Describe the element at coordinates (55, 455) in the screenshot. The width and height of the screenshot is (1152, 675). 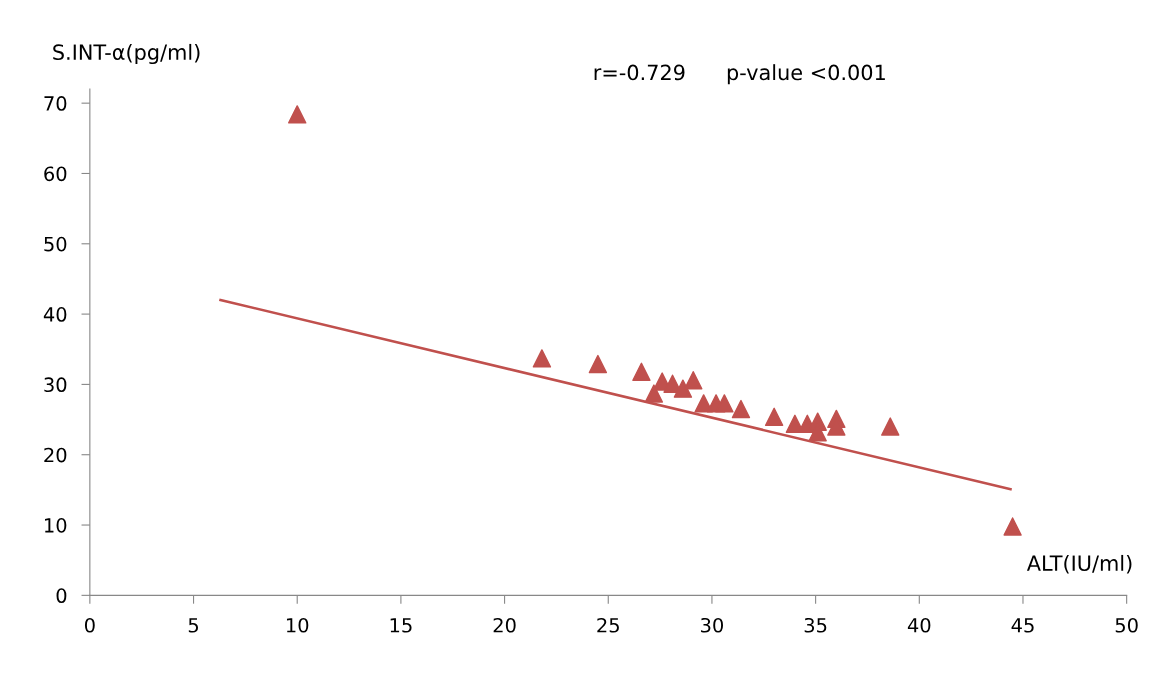
I see `y-tick-label: 20` at that location.